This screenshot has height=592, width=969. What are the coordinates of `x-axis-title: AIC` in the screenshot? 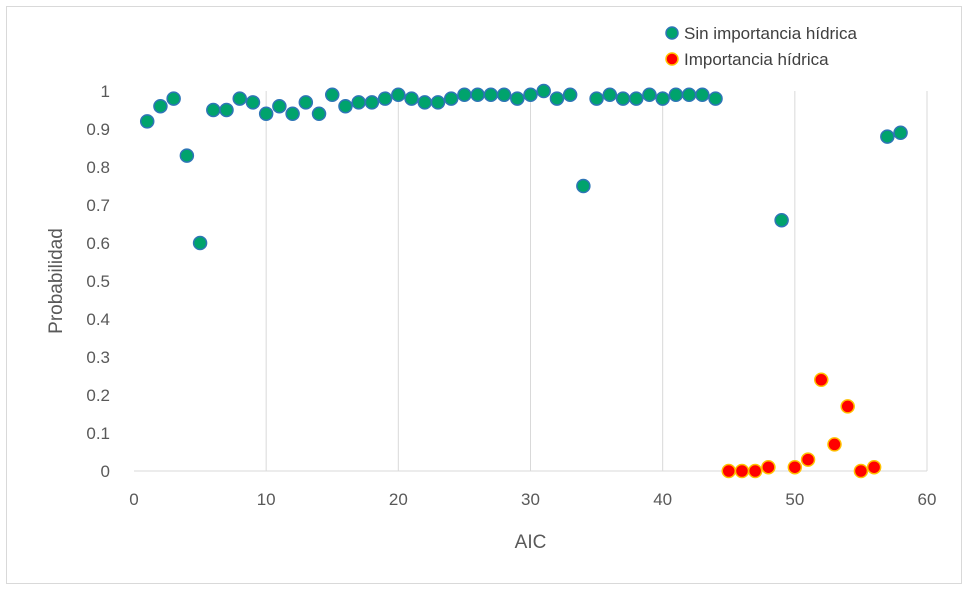 It's located at (531, 542).